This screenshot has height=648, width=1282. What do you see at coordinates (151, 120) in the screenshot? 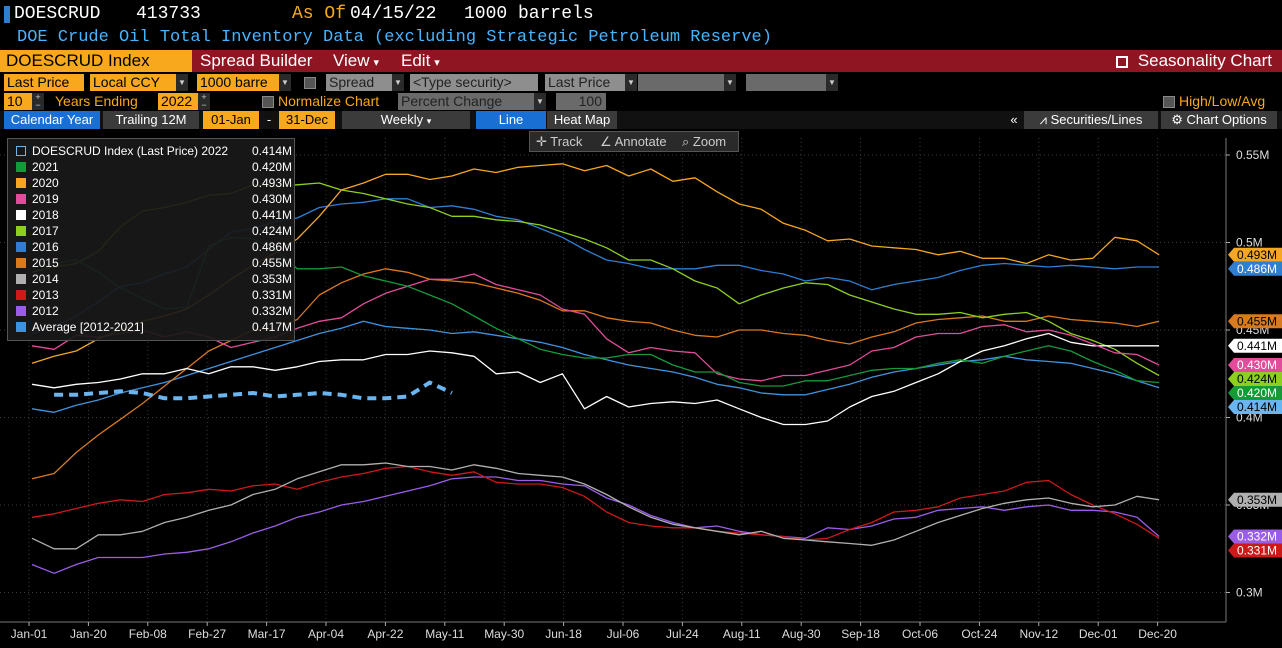
I see `trailing-12m-button: Trailing 12M` at bounding box center [151, 120].